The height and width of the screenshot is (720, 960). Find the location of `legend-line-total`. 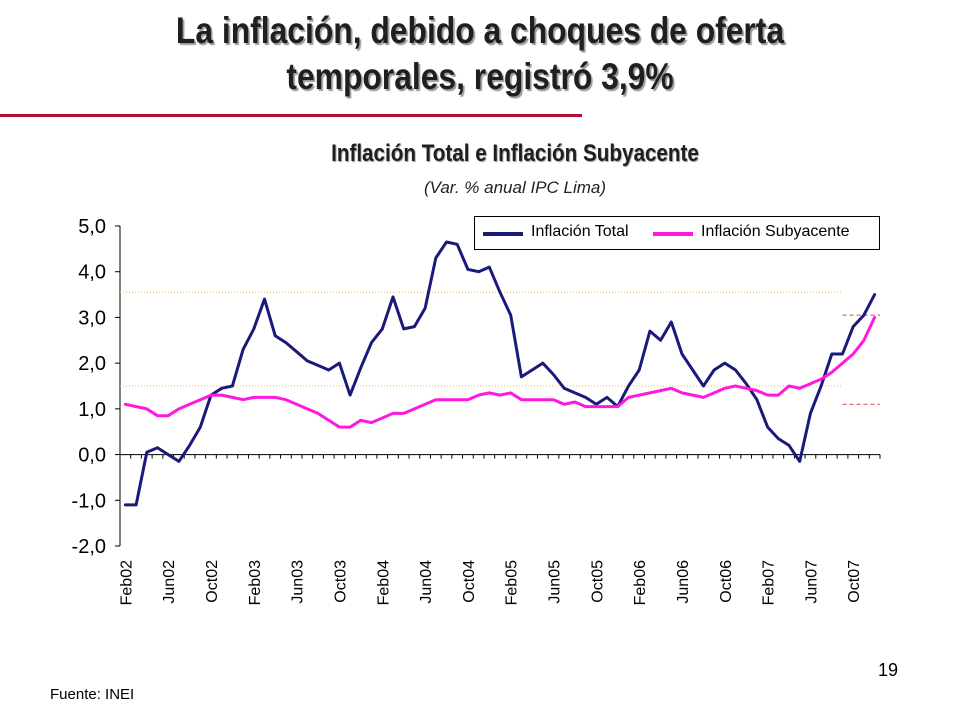

legend-line-total is located at coordinates (503, 234).